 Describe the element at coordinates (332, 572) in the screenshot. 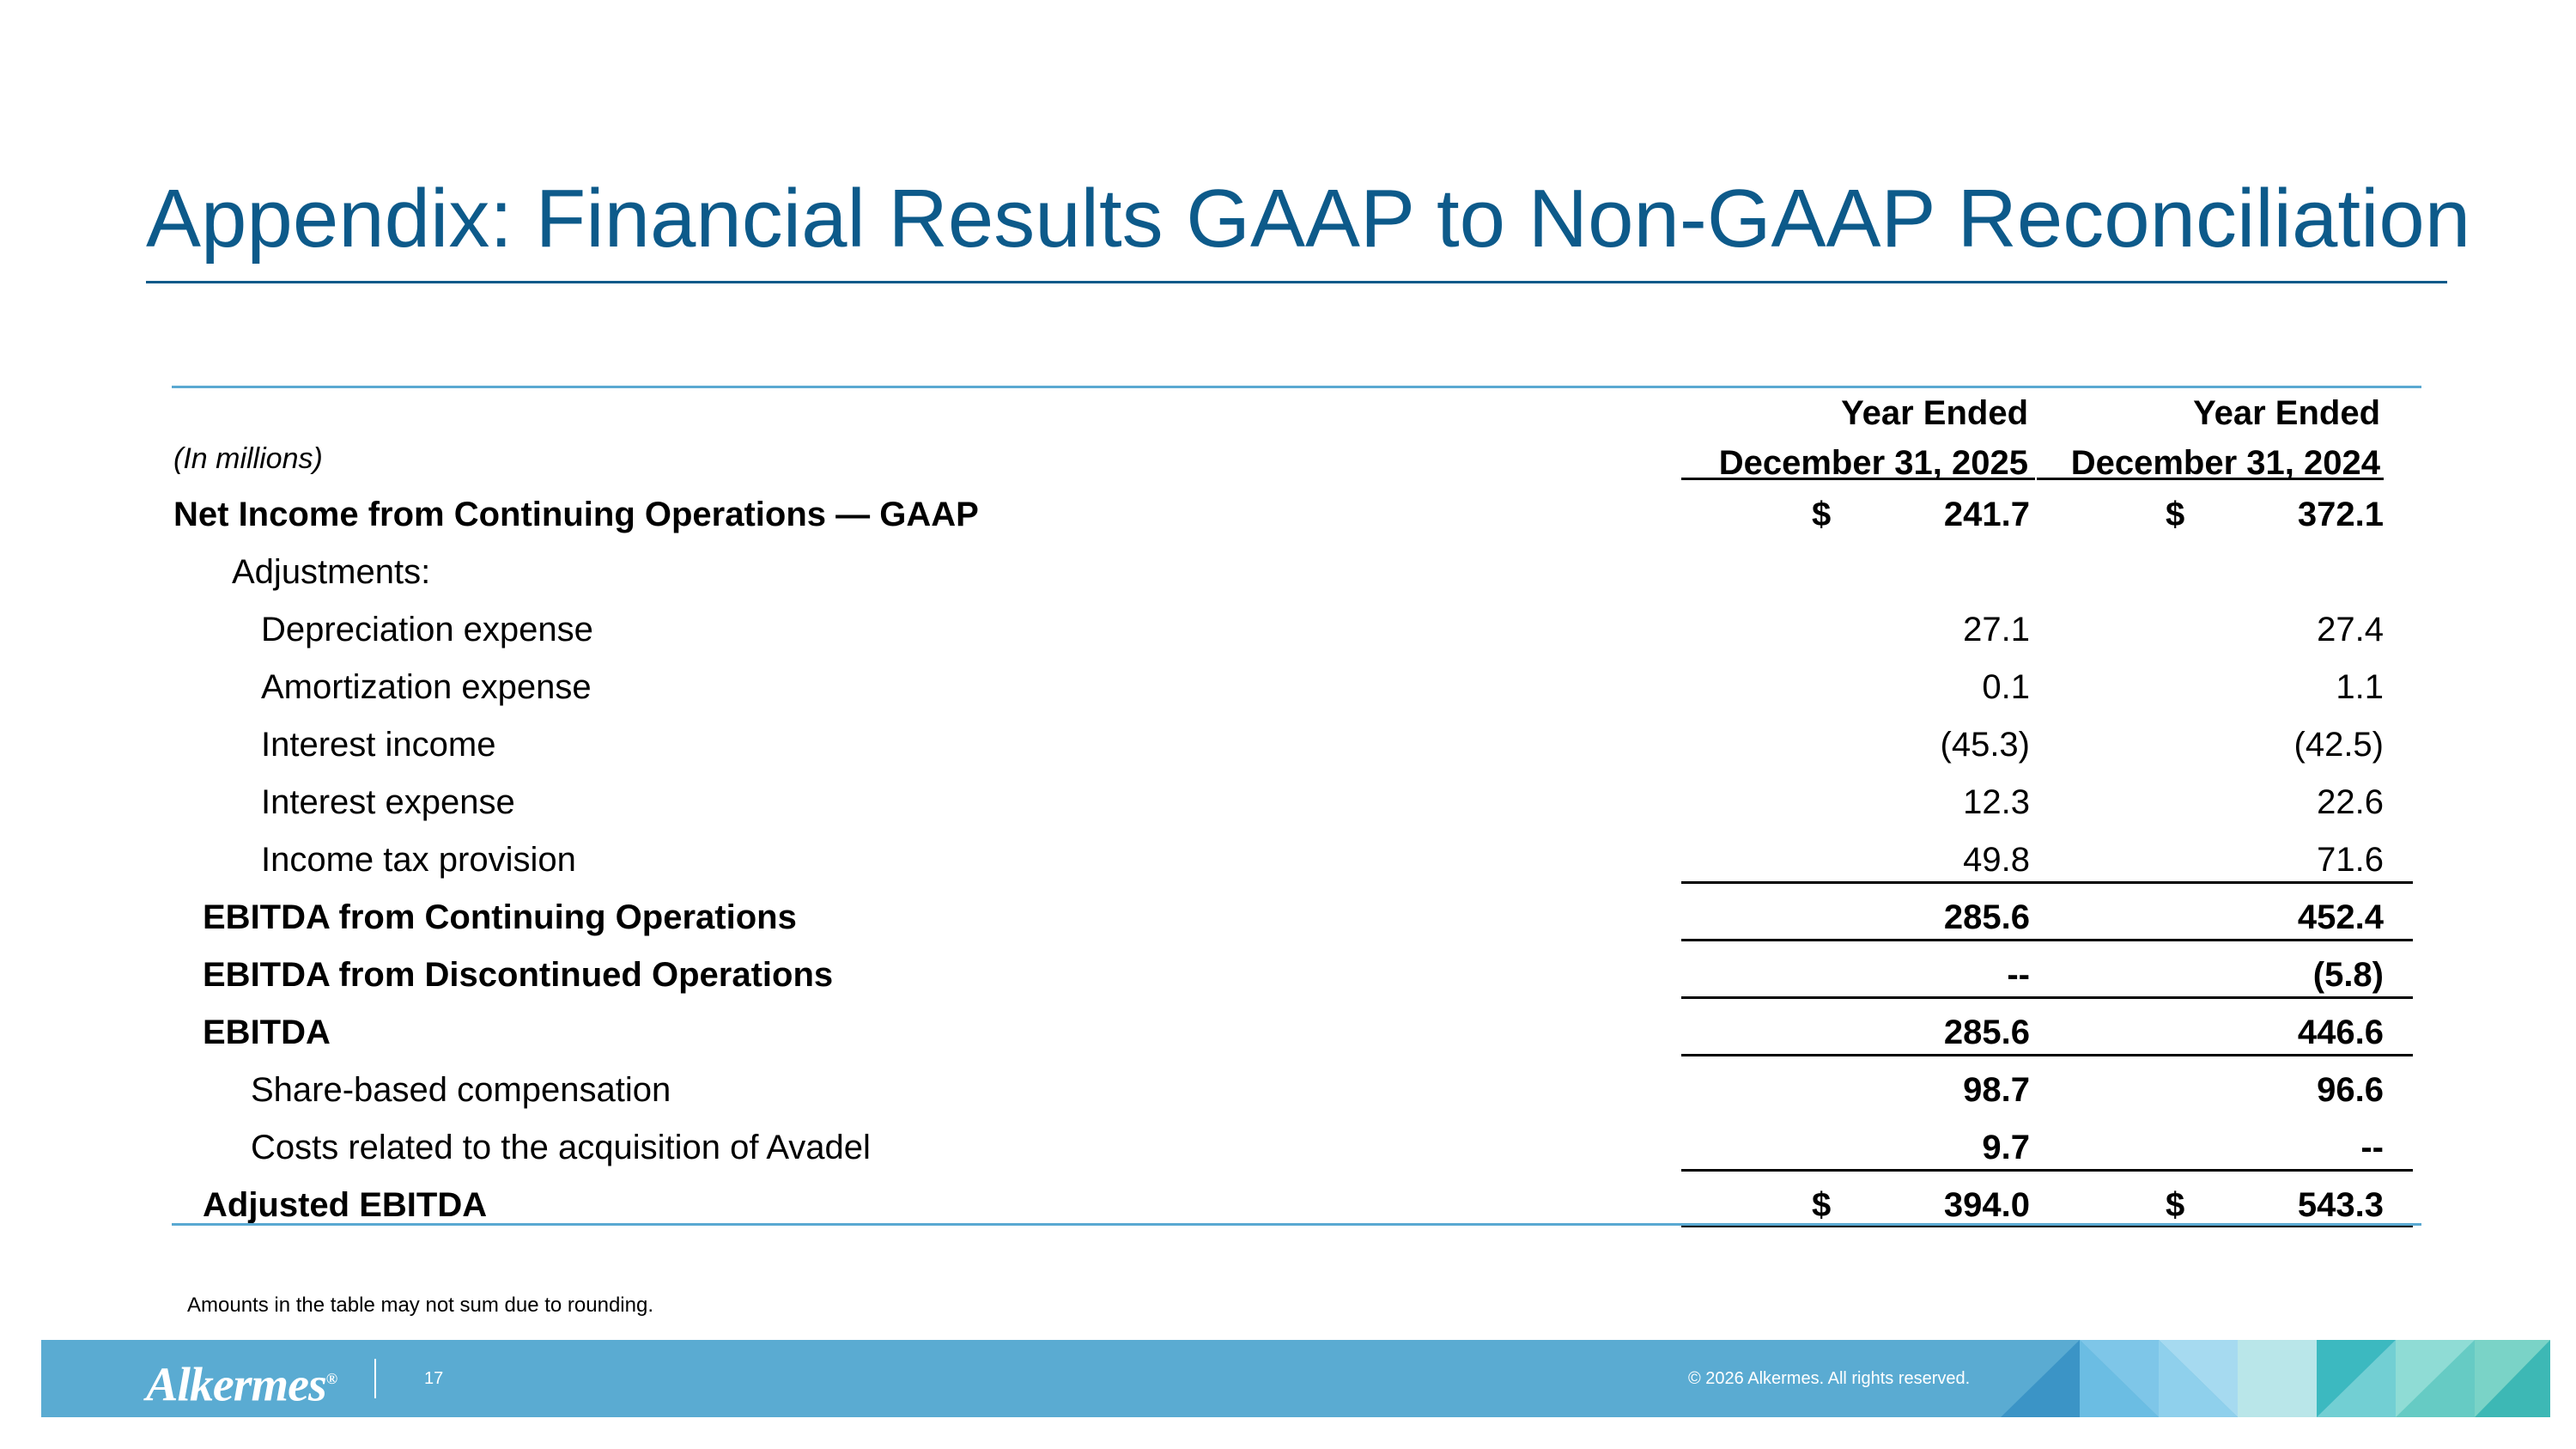

I see `row-label: Adjustments:` at that location.